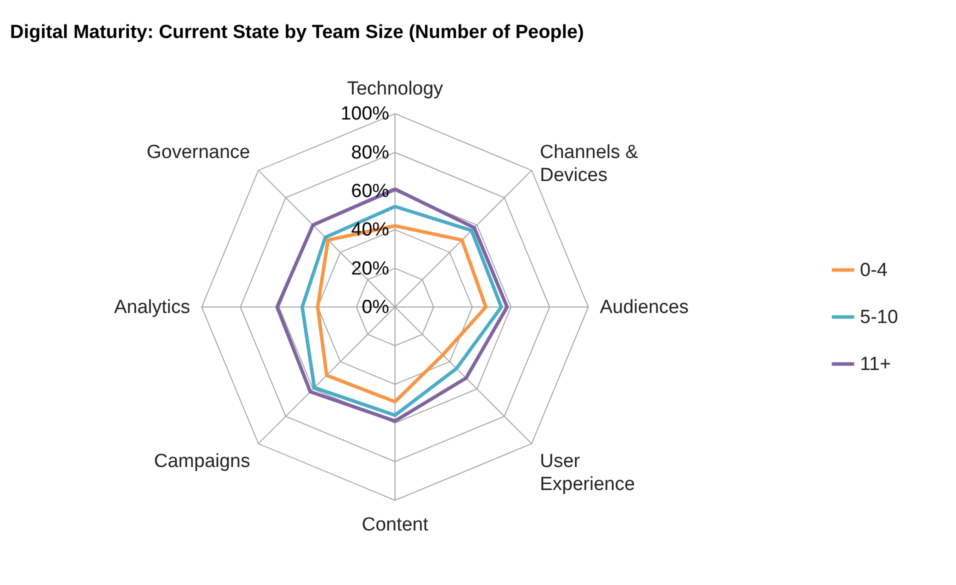  I want to click on y-tick-label: 0%, so click(376, 307).